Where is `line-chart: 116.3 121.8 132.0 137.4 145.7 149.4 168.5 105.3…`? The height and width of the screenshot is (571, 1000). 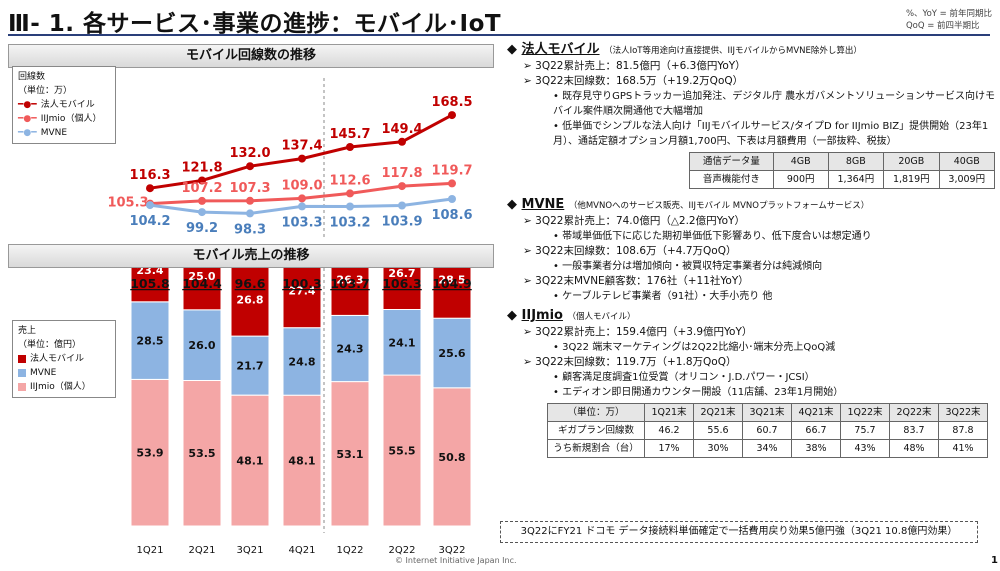
line-chart: 116.3 121.8 132.0 137.4 145.7 149.4 168.5 105.3… is located at coordinates (290, 159).